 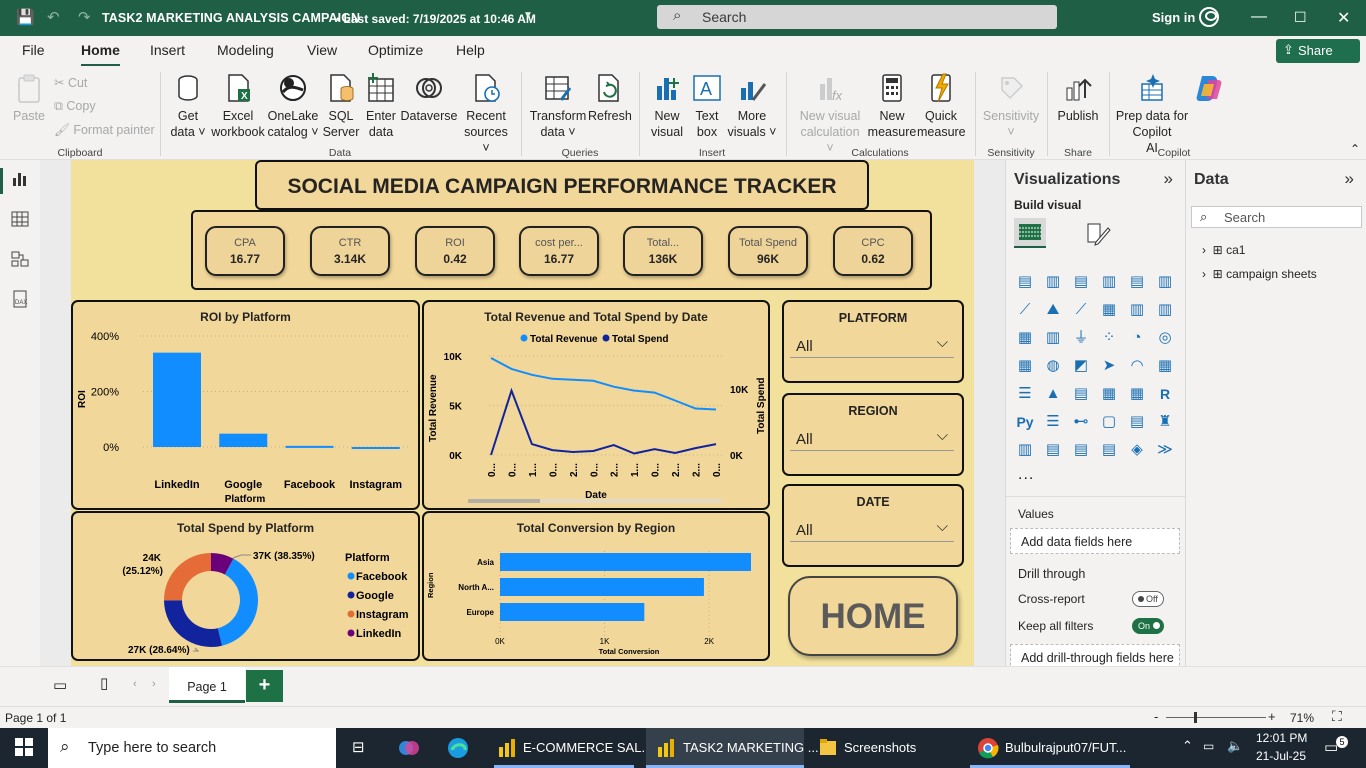 I want to click on clustered-bar-icon: ▤, so click(x=1081, y=281).